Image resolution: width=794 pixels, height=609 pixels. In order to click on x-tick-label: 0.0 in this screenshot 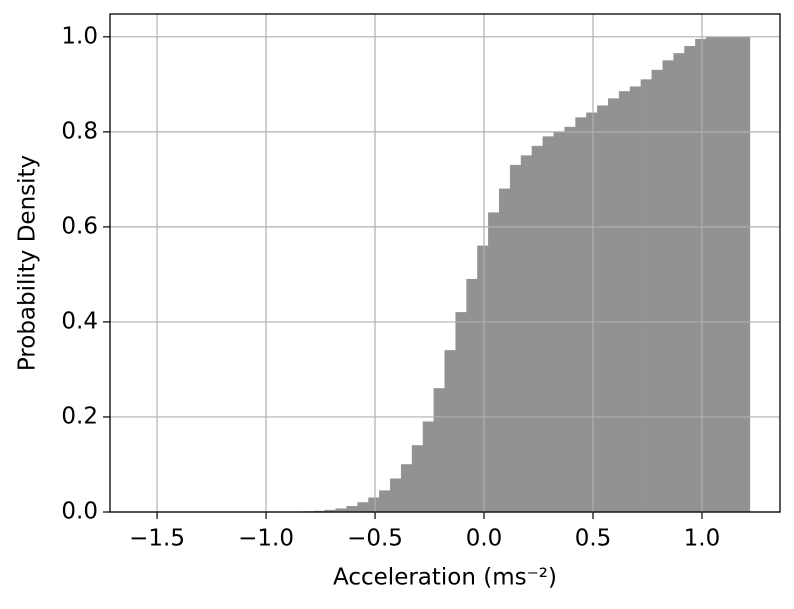, I will do `click(484, 539)`.